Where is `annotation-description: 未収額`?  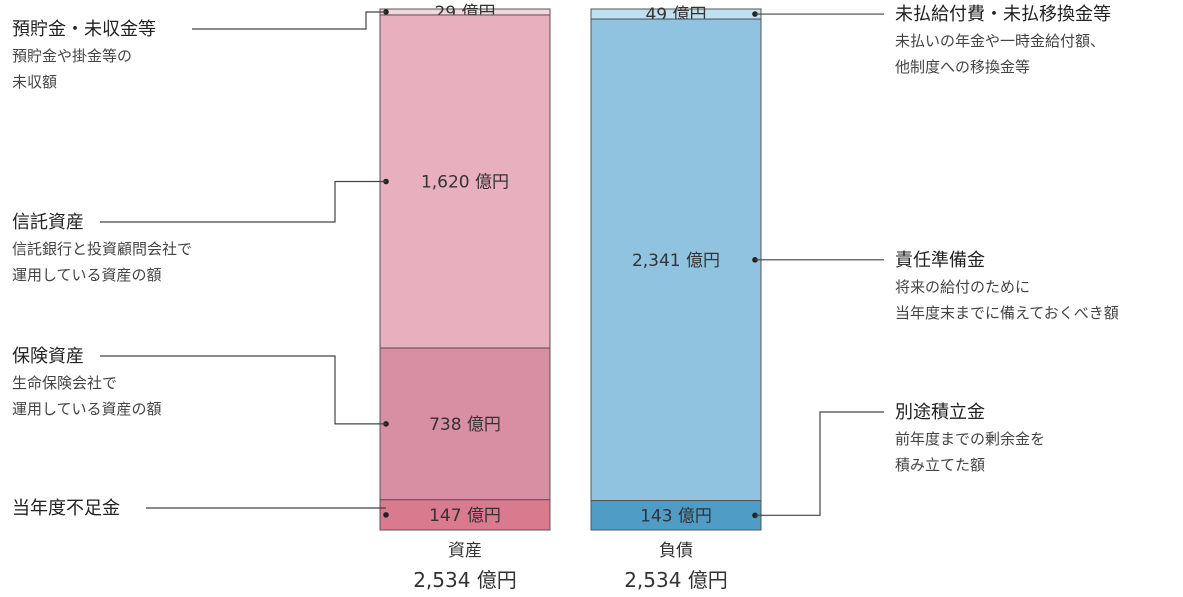
annotation-description: 未収額 is located at coordinates (34, 82).